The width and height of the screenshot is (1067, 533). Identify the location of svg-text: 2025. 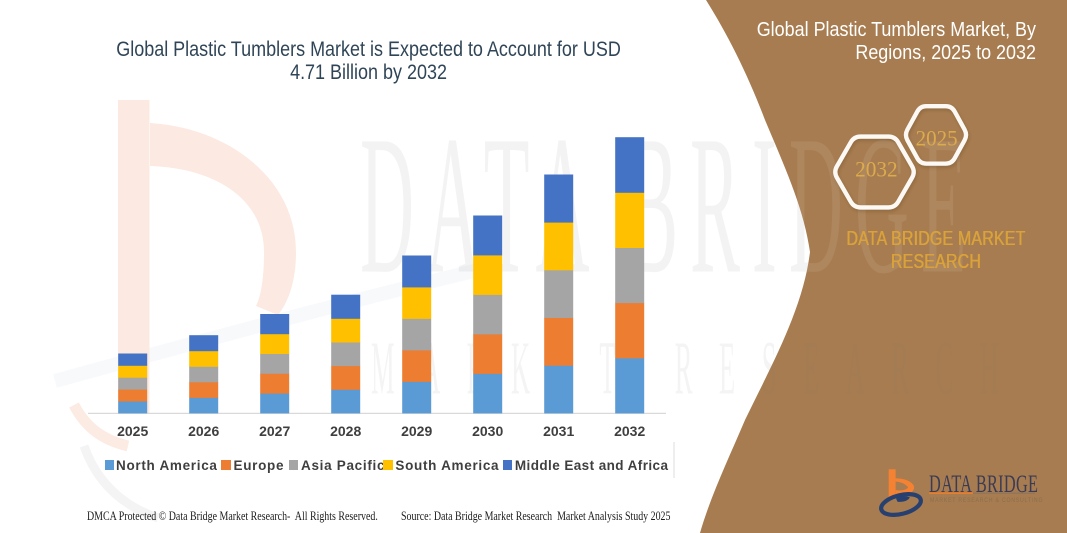
(937, 138).